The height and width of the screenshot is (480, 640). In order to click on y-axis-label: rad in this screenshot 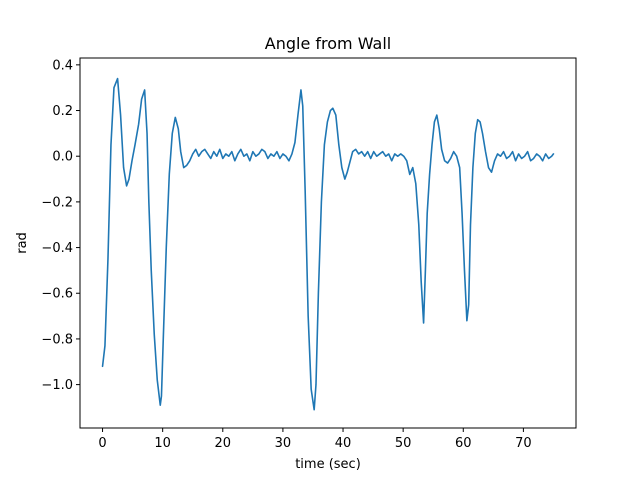, I will do `click(22, 243)`.